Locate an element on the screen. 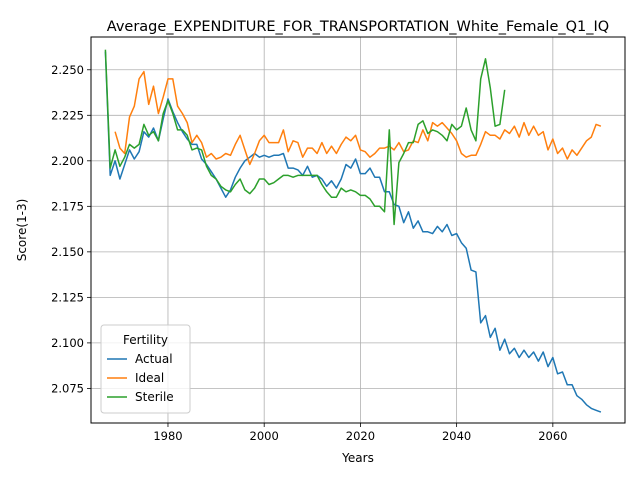  y-tick-label: 2.225 is located at coordinates (67, 115).